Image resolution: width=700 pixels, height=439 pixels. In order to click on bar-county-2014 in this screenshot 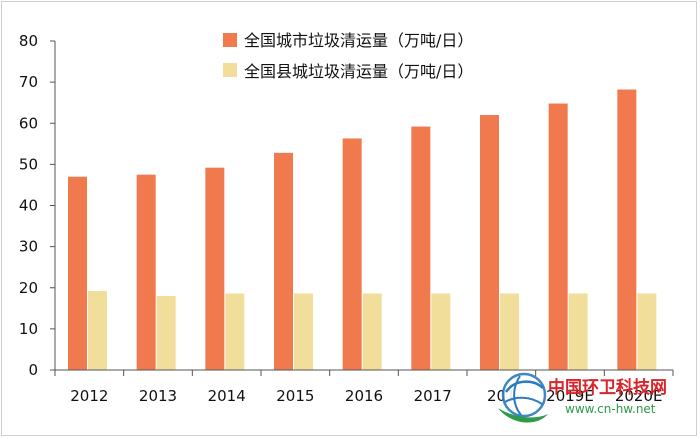, I will do `click(235, 331)`.